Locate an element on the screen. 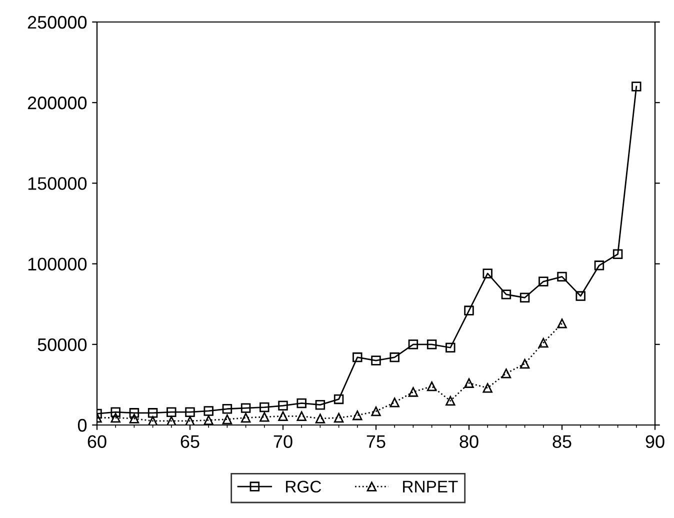  y-tick-label: 0 is located at coordinates (82, 425).